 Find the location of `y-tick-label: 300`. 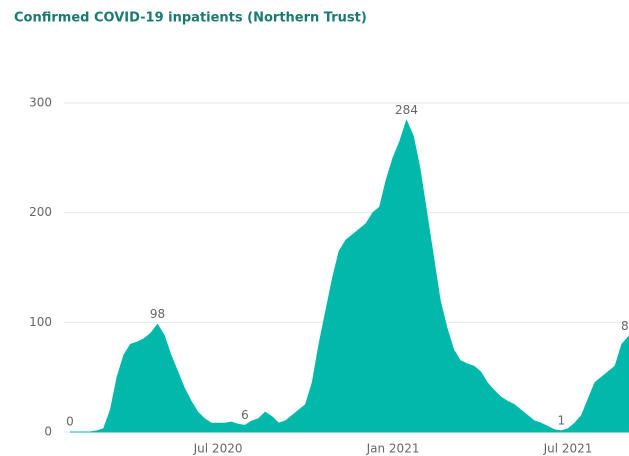

y-tick-label: 300 is located at coordinates (40, 103).